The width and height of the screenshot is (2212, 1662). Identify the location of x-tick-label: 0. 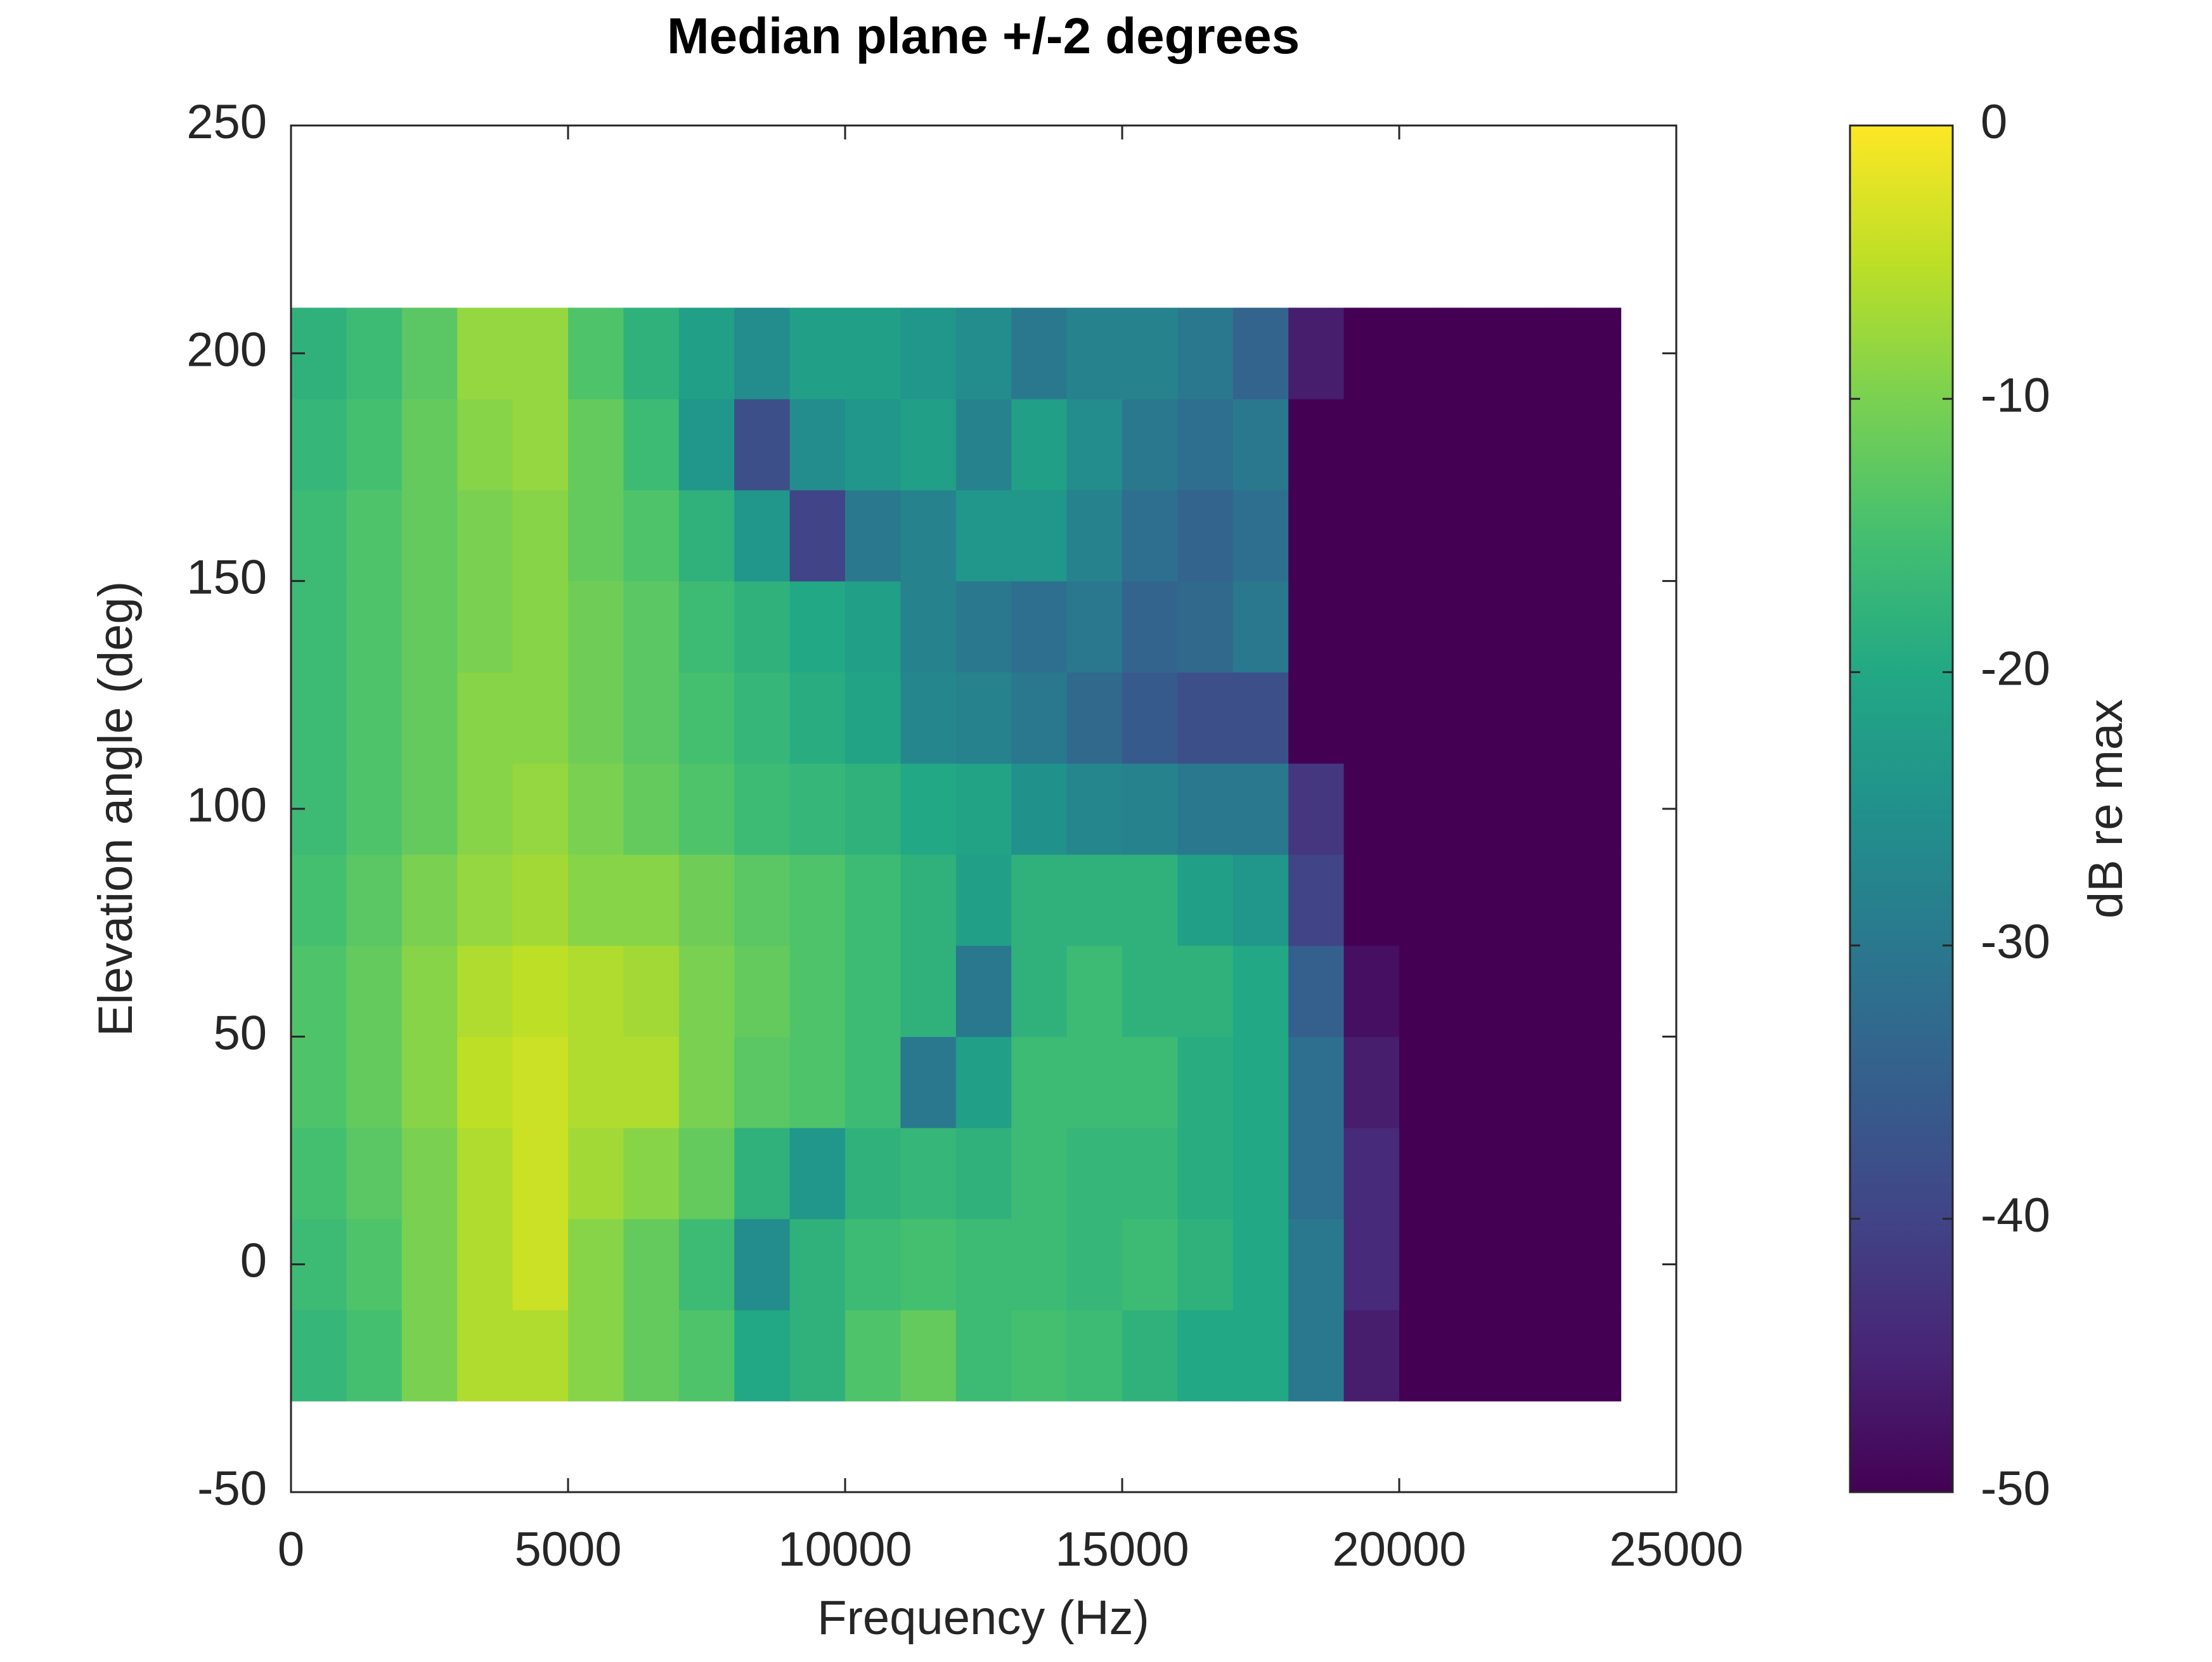
(291, 1549).